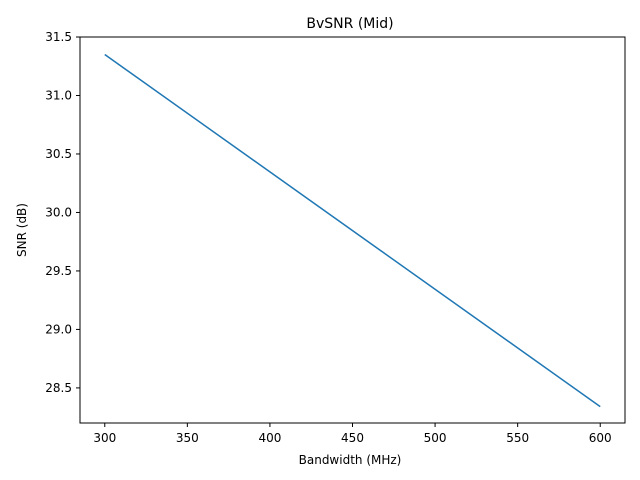 The height and width of the screenshot is (480, 640). I want to click on x-tick-label: 400, so click(269, 438).